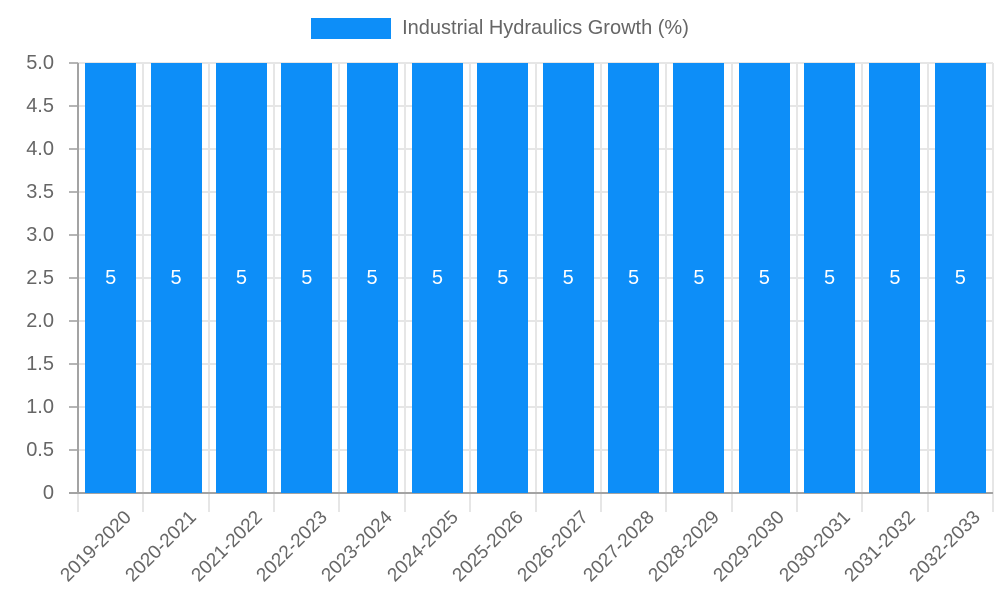  Describe the element at coordinates (351, 28) in the screenshot. I see `legend-swatch` at that location.